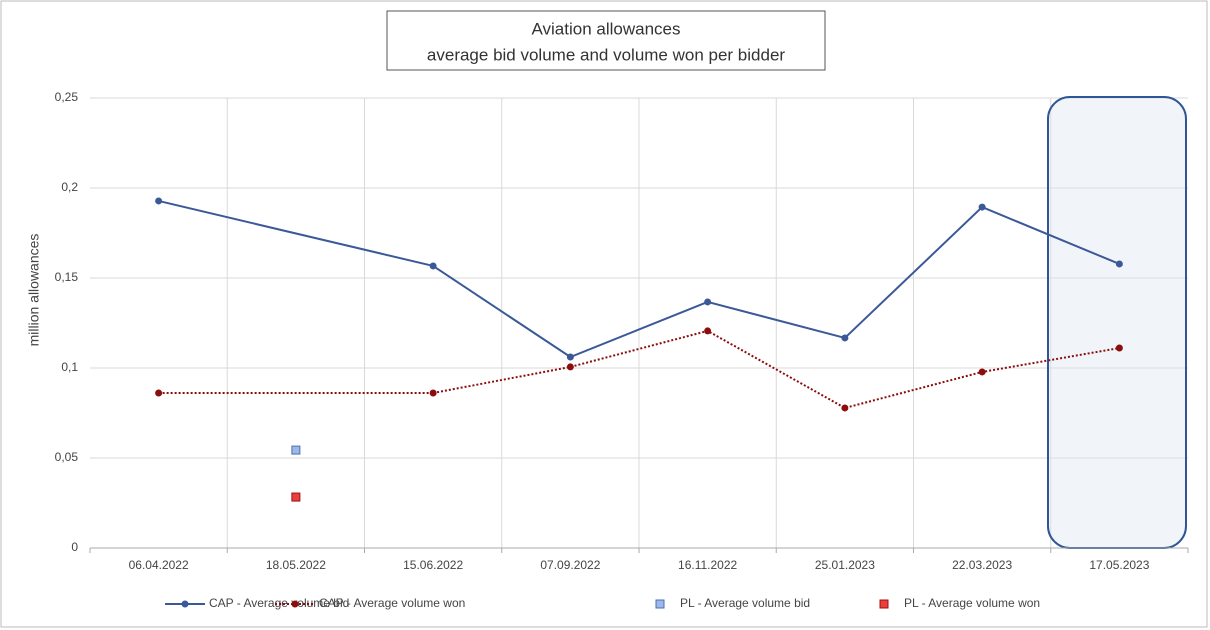 This screenshot has height=630, width=1210. I want to click on y-tick-label: 0, so click(74, 547).